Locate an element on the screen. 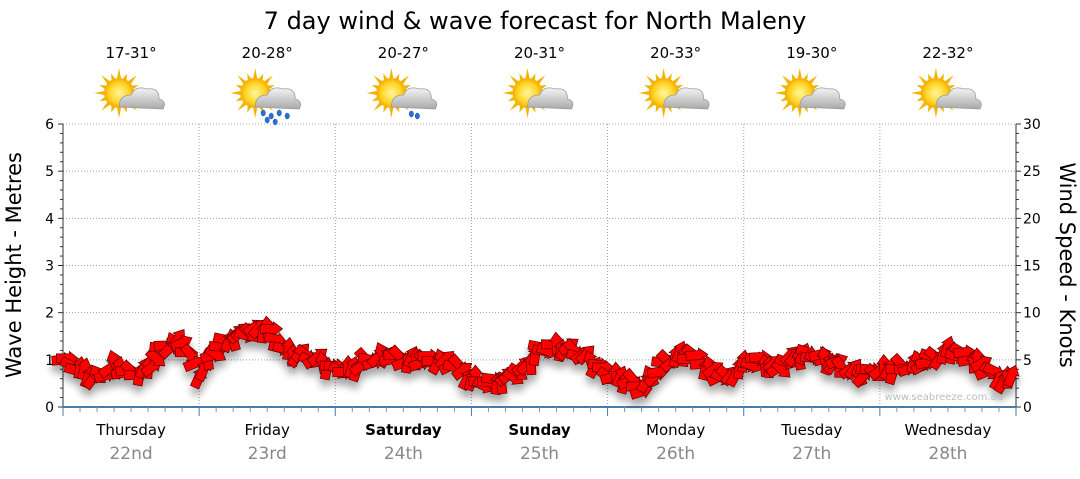  watermark: www.seabreeze.com.au is located at coordinates (944, 397).